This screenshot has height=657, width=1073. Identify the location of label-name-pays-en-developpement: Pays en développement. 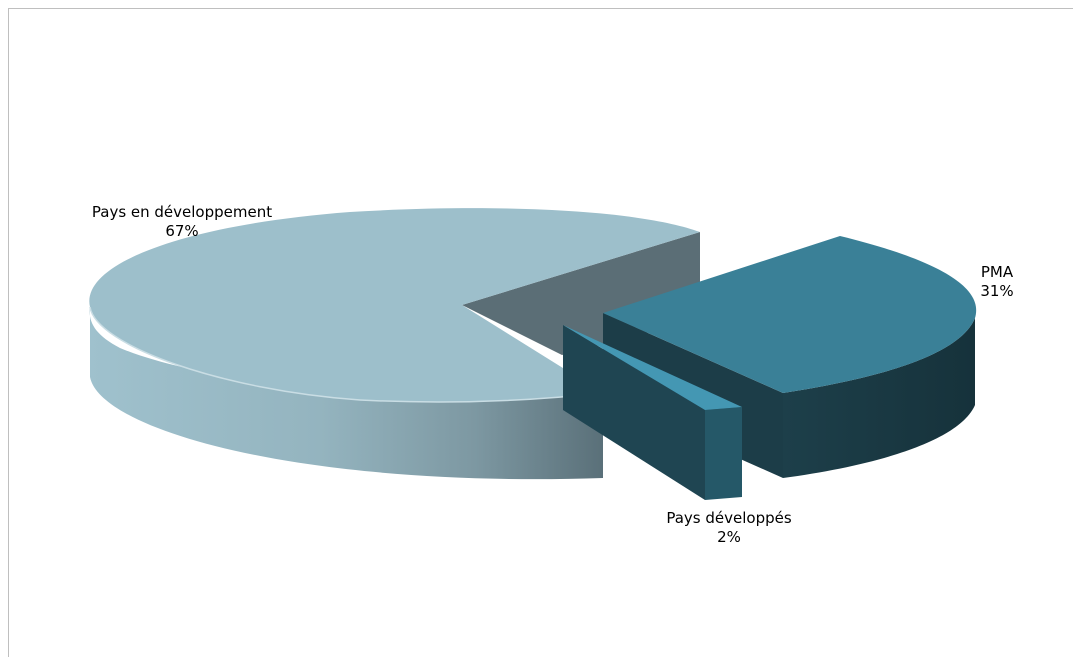
(182, 212).